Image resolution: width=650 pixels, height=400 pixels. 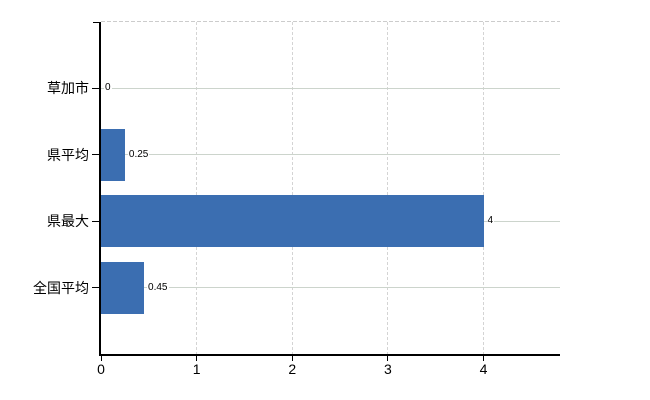 What do you see at coordinates (108, 88) in the screenshot?
I see `value-label-0: 0` at bounding box center [108, 88].